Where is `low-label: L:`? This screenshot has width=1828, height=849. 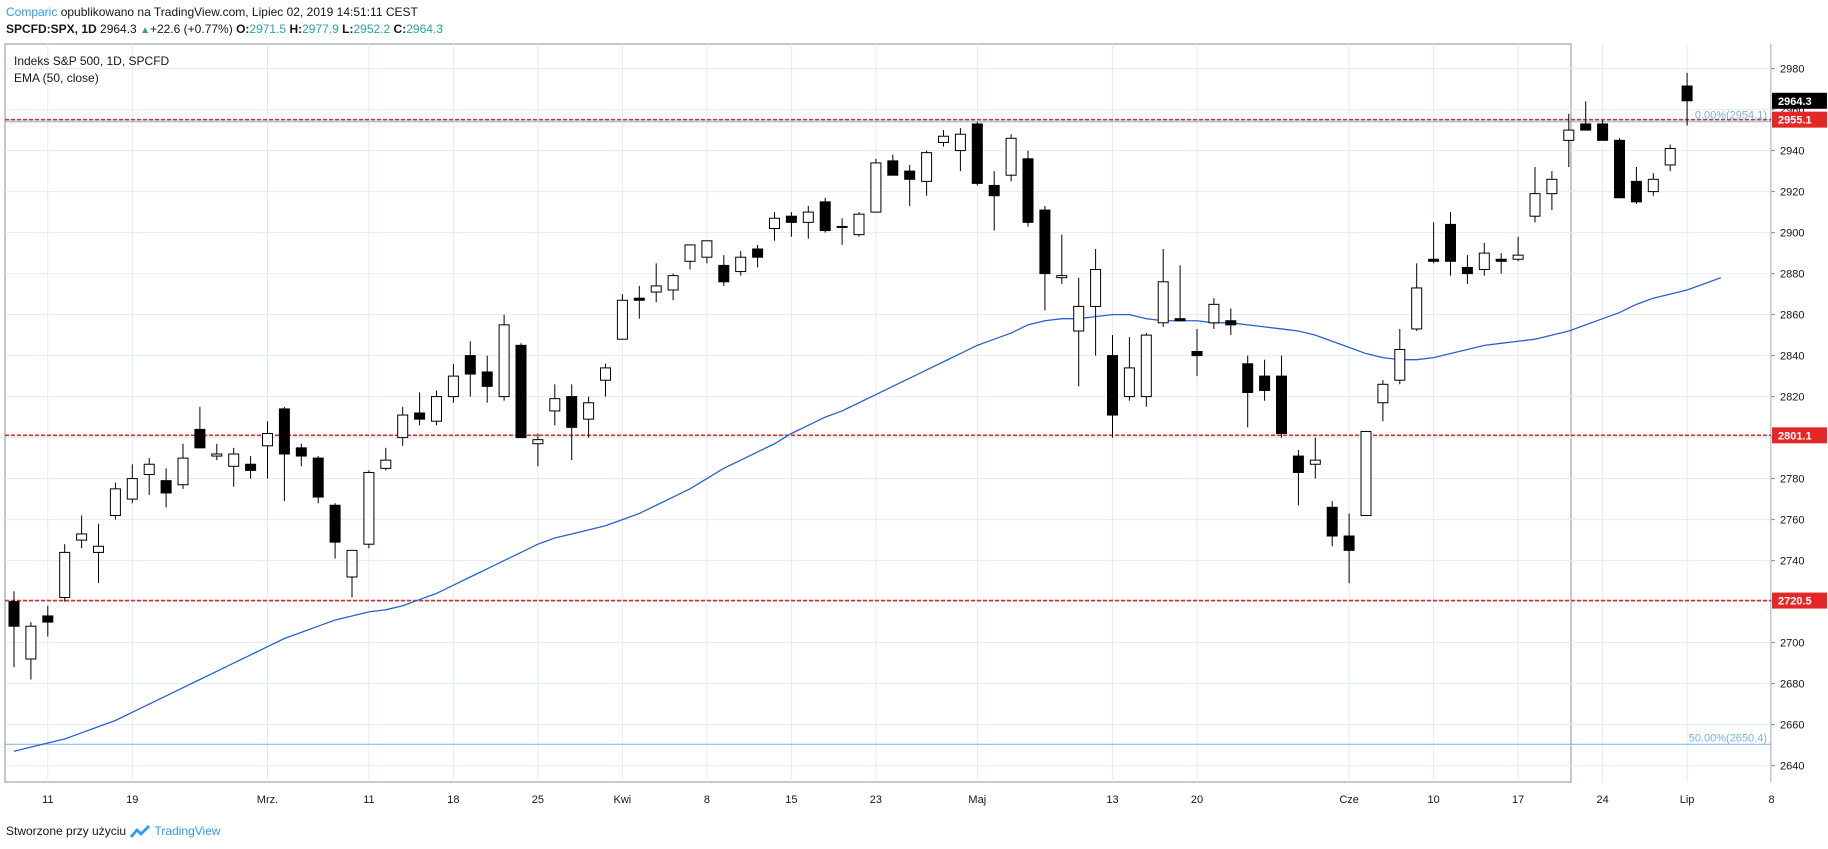 low-label: L: is located at coordinates (348, 29).